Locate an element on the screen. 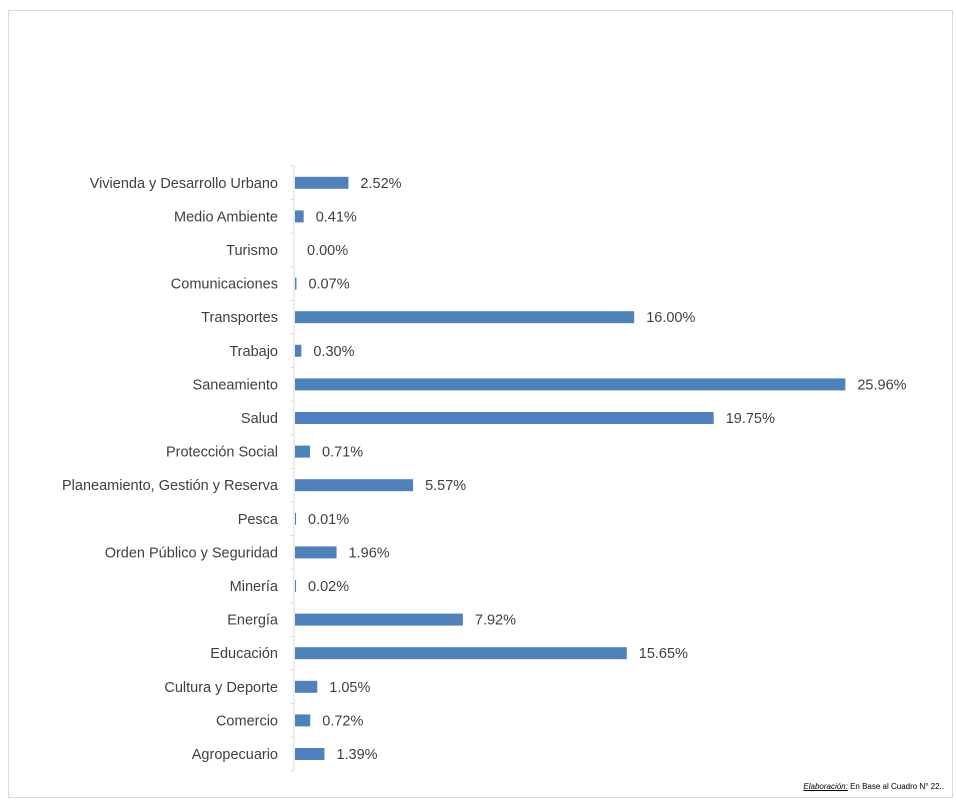  value-label: 1.39% is located at coordinates (356, 755).